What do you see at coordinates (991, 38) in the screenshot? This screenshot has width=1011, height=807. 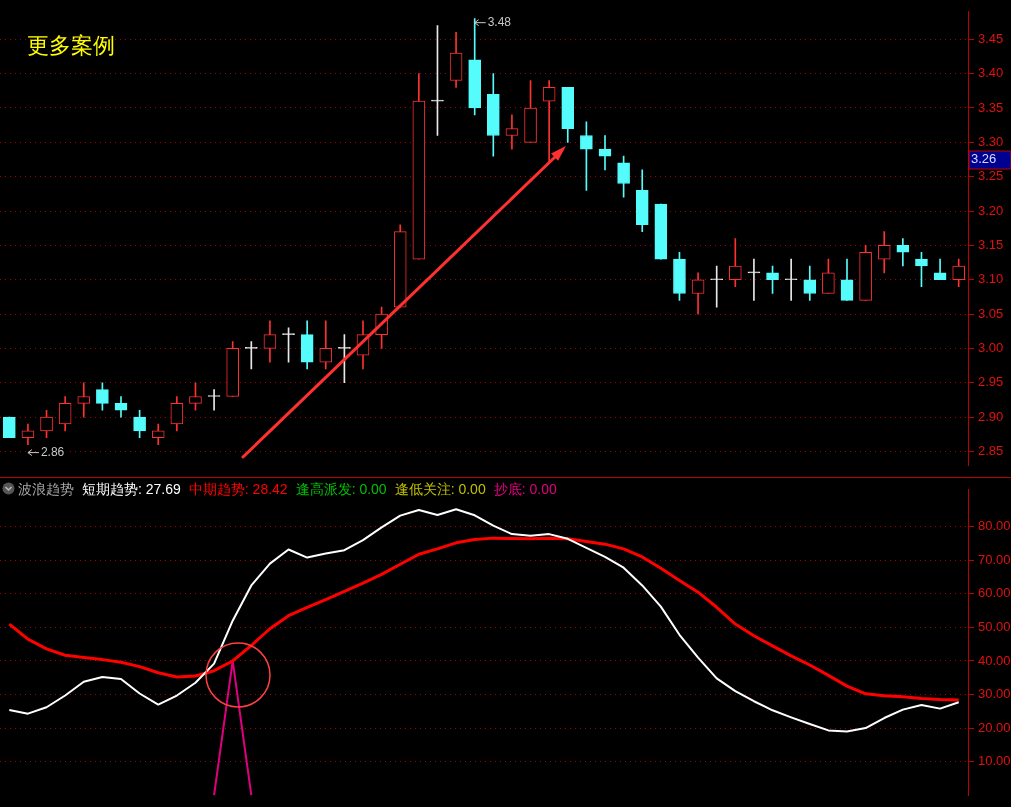 I see `y-tick-label: 3.45` at bounding box center [991, 38].